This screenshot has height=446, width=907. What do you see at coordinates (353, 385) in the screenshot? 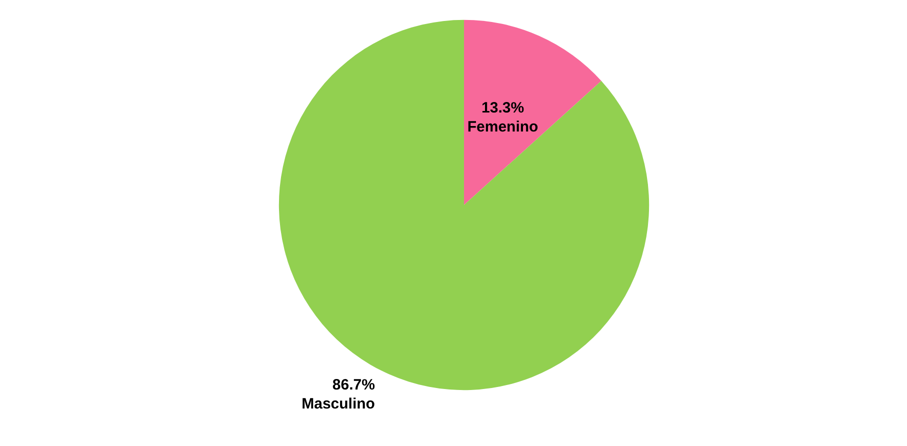
I see `data-label: 86.7%` at bounding box center [353, 385].